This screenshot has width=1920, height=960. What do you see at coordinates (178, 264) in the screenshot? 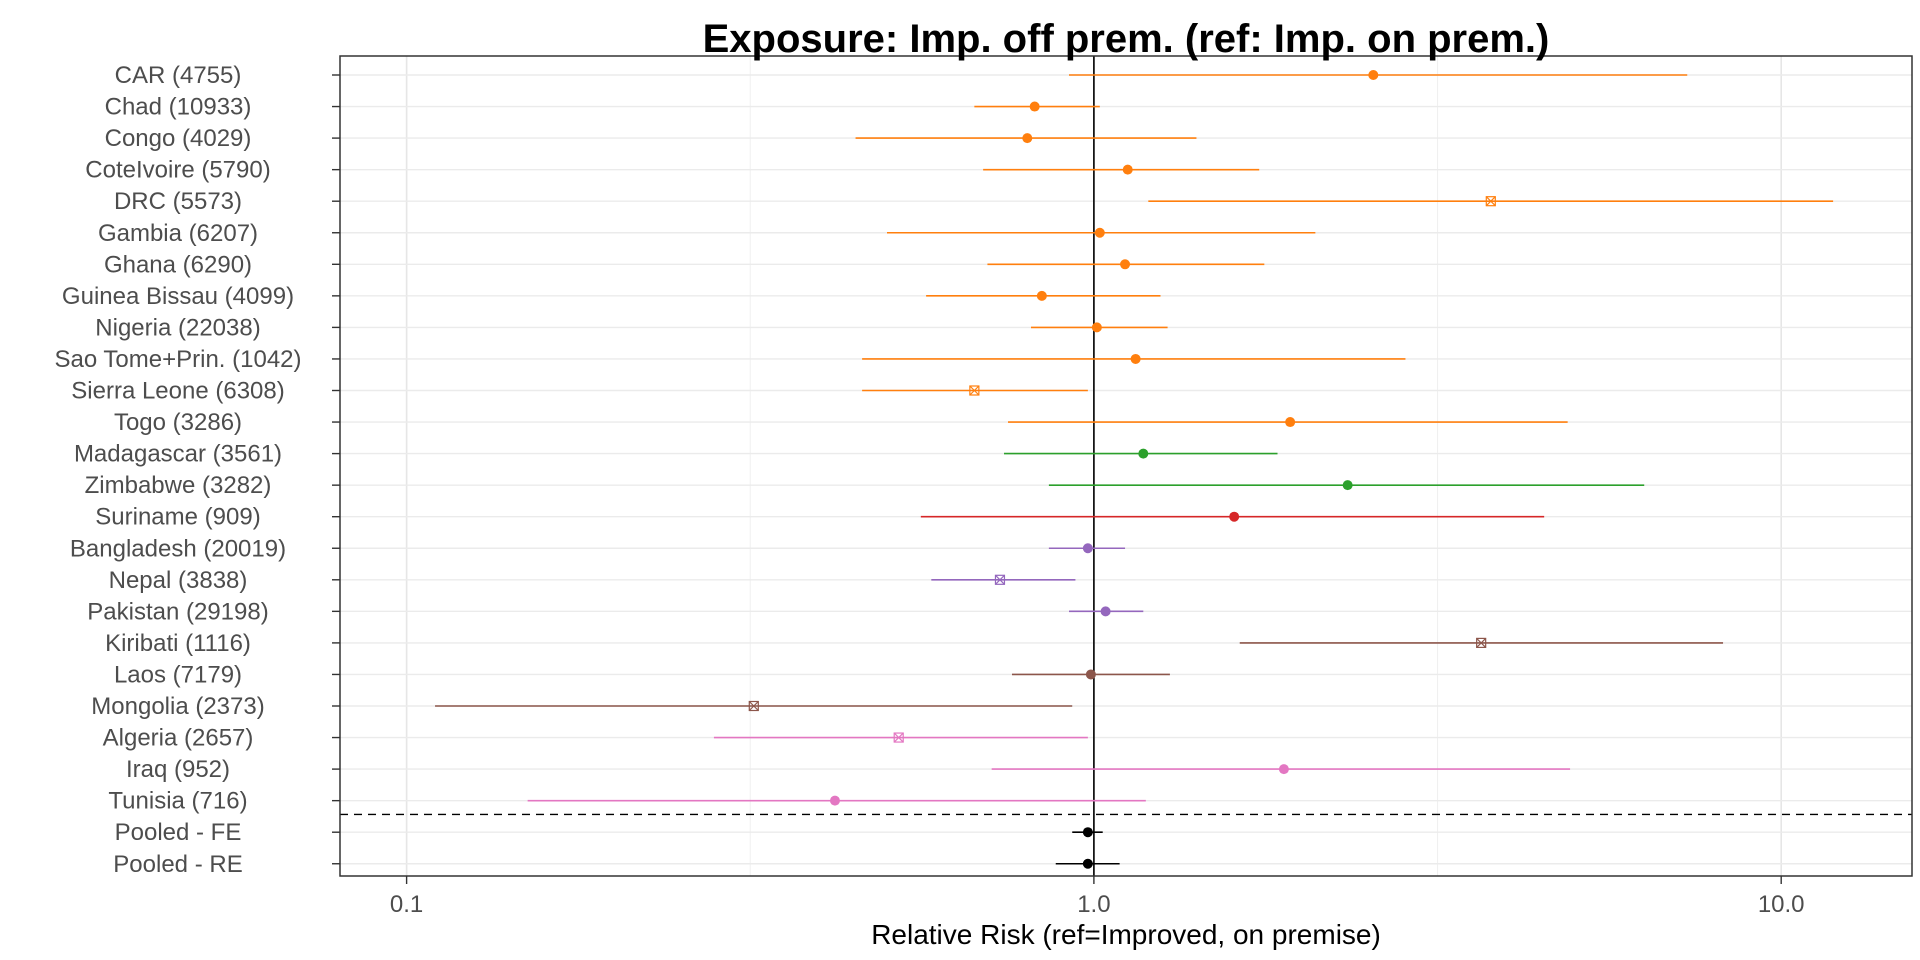
I see `row-label: Ghana (6290)` at bounding box center [178, 264].